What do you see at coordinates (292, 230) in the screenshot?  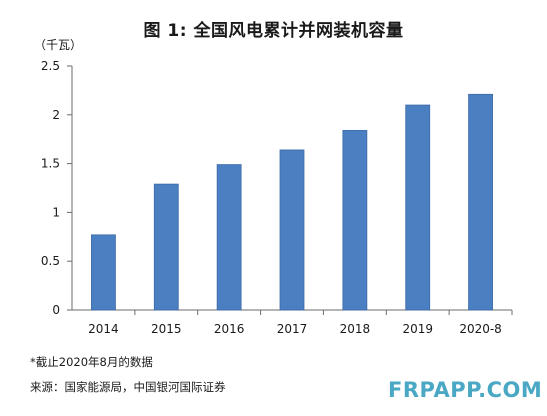 I see `bar-2017` at bounding box center [292, 230].